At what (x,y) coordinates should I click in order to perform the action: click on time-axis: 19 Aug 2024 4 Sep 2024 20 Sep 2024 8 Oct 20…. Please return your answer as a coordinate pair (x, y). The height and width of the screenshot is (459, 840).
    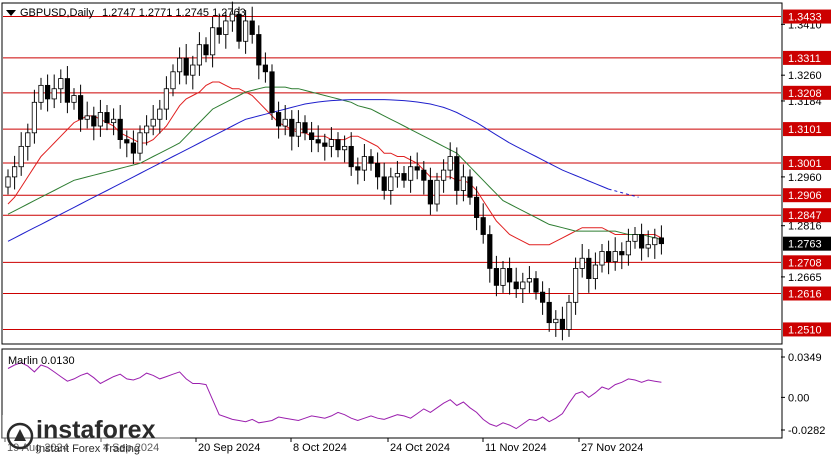
    Looking at the image, I should click on (323, 446).